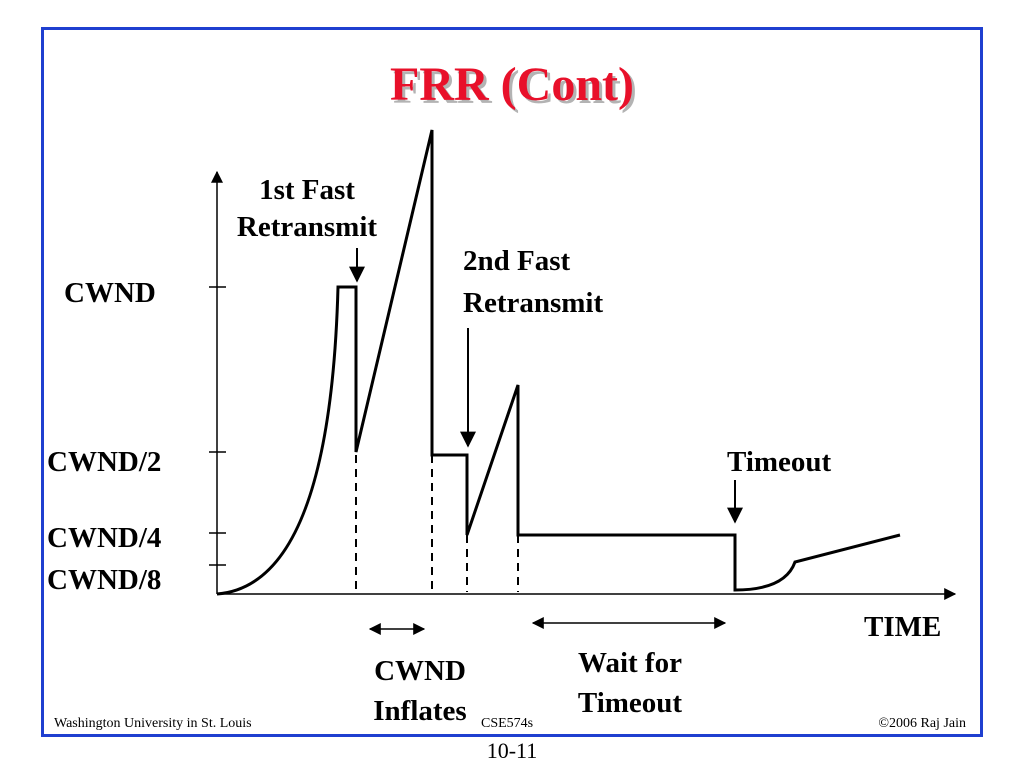 Image resolution: width=1024 pixels, height=768 pixels. Describe the element at coordinates (104, 538) in the screenshot. I see `y-label-cwnd-quarter: CWND/4` at that location.